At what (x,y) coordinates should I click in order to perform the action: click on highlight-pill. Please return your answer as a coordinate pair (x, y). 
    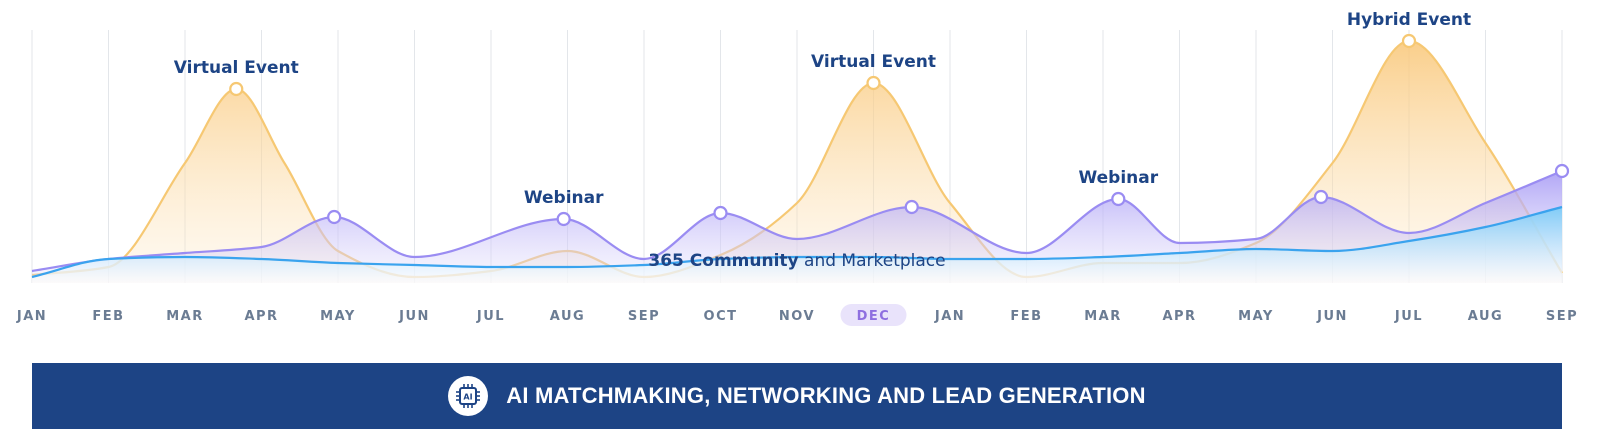
    Looking at the image, I should click on (873, 315).